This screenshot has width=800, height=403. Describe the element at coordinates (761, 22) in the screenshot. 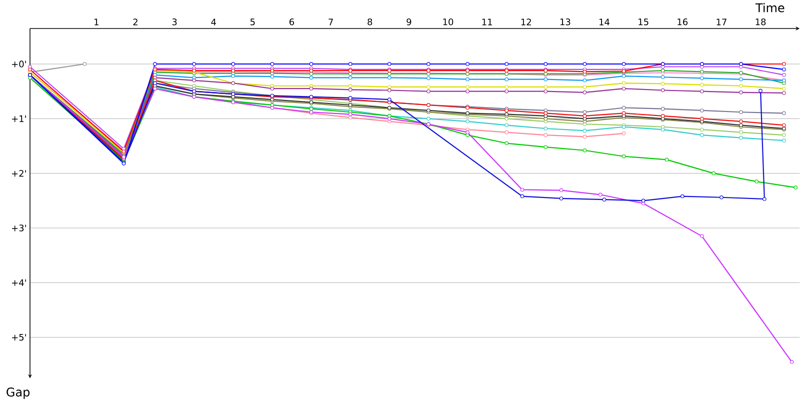

I see `x-tick-label: 18` at that location.